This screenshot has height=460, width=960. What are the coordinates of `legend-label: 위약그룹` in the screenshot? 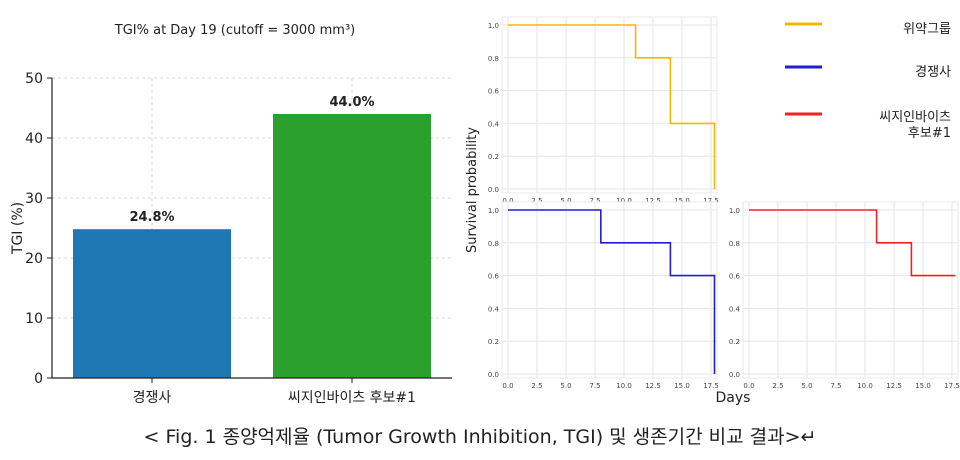 It's located at (927, 29).